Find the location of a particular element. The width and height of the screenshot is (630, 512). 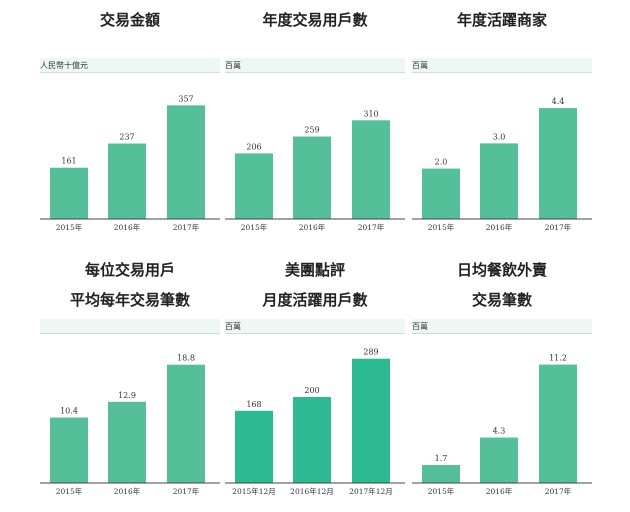

chart-title: 日均餐飲外賣 交易筆數 is located at coordinates (502, 285).